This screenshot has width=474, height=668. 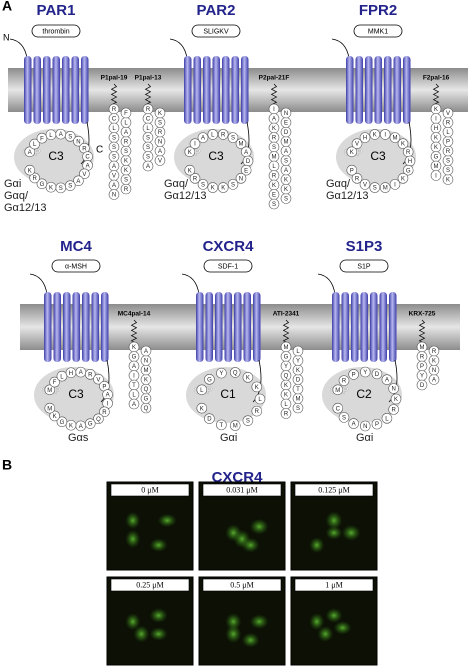 What do you see at coordinates (76, 246) in the screenshot?
I see `receptor-name: MC4` at bounding box center [76, 246].